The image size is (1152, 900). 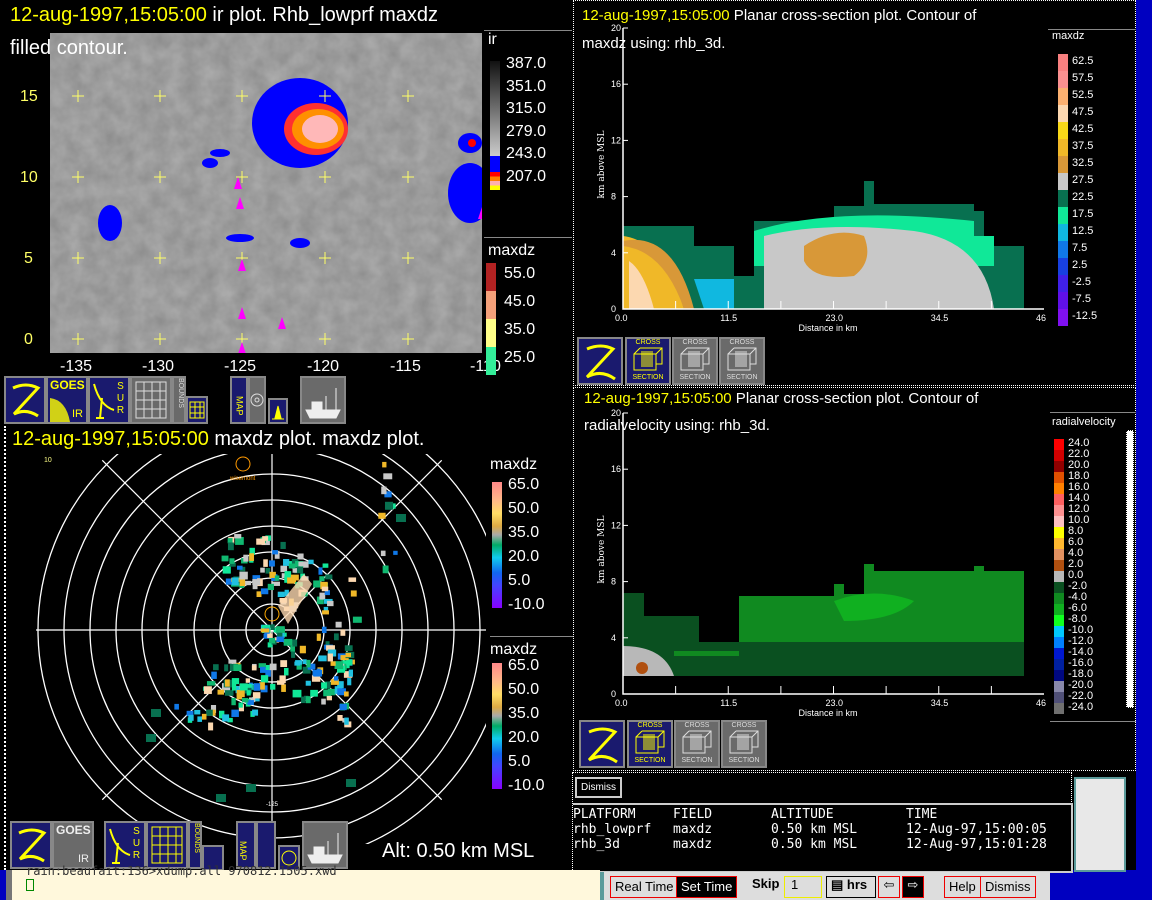 What do you see at coordinates (613, 582) in the screenshot?
I see `y-tick-label: 8` at bounding box center [613, 582].